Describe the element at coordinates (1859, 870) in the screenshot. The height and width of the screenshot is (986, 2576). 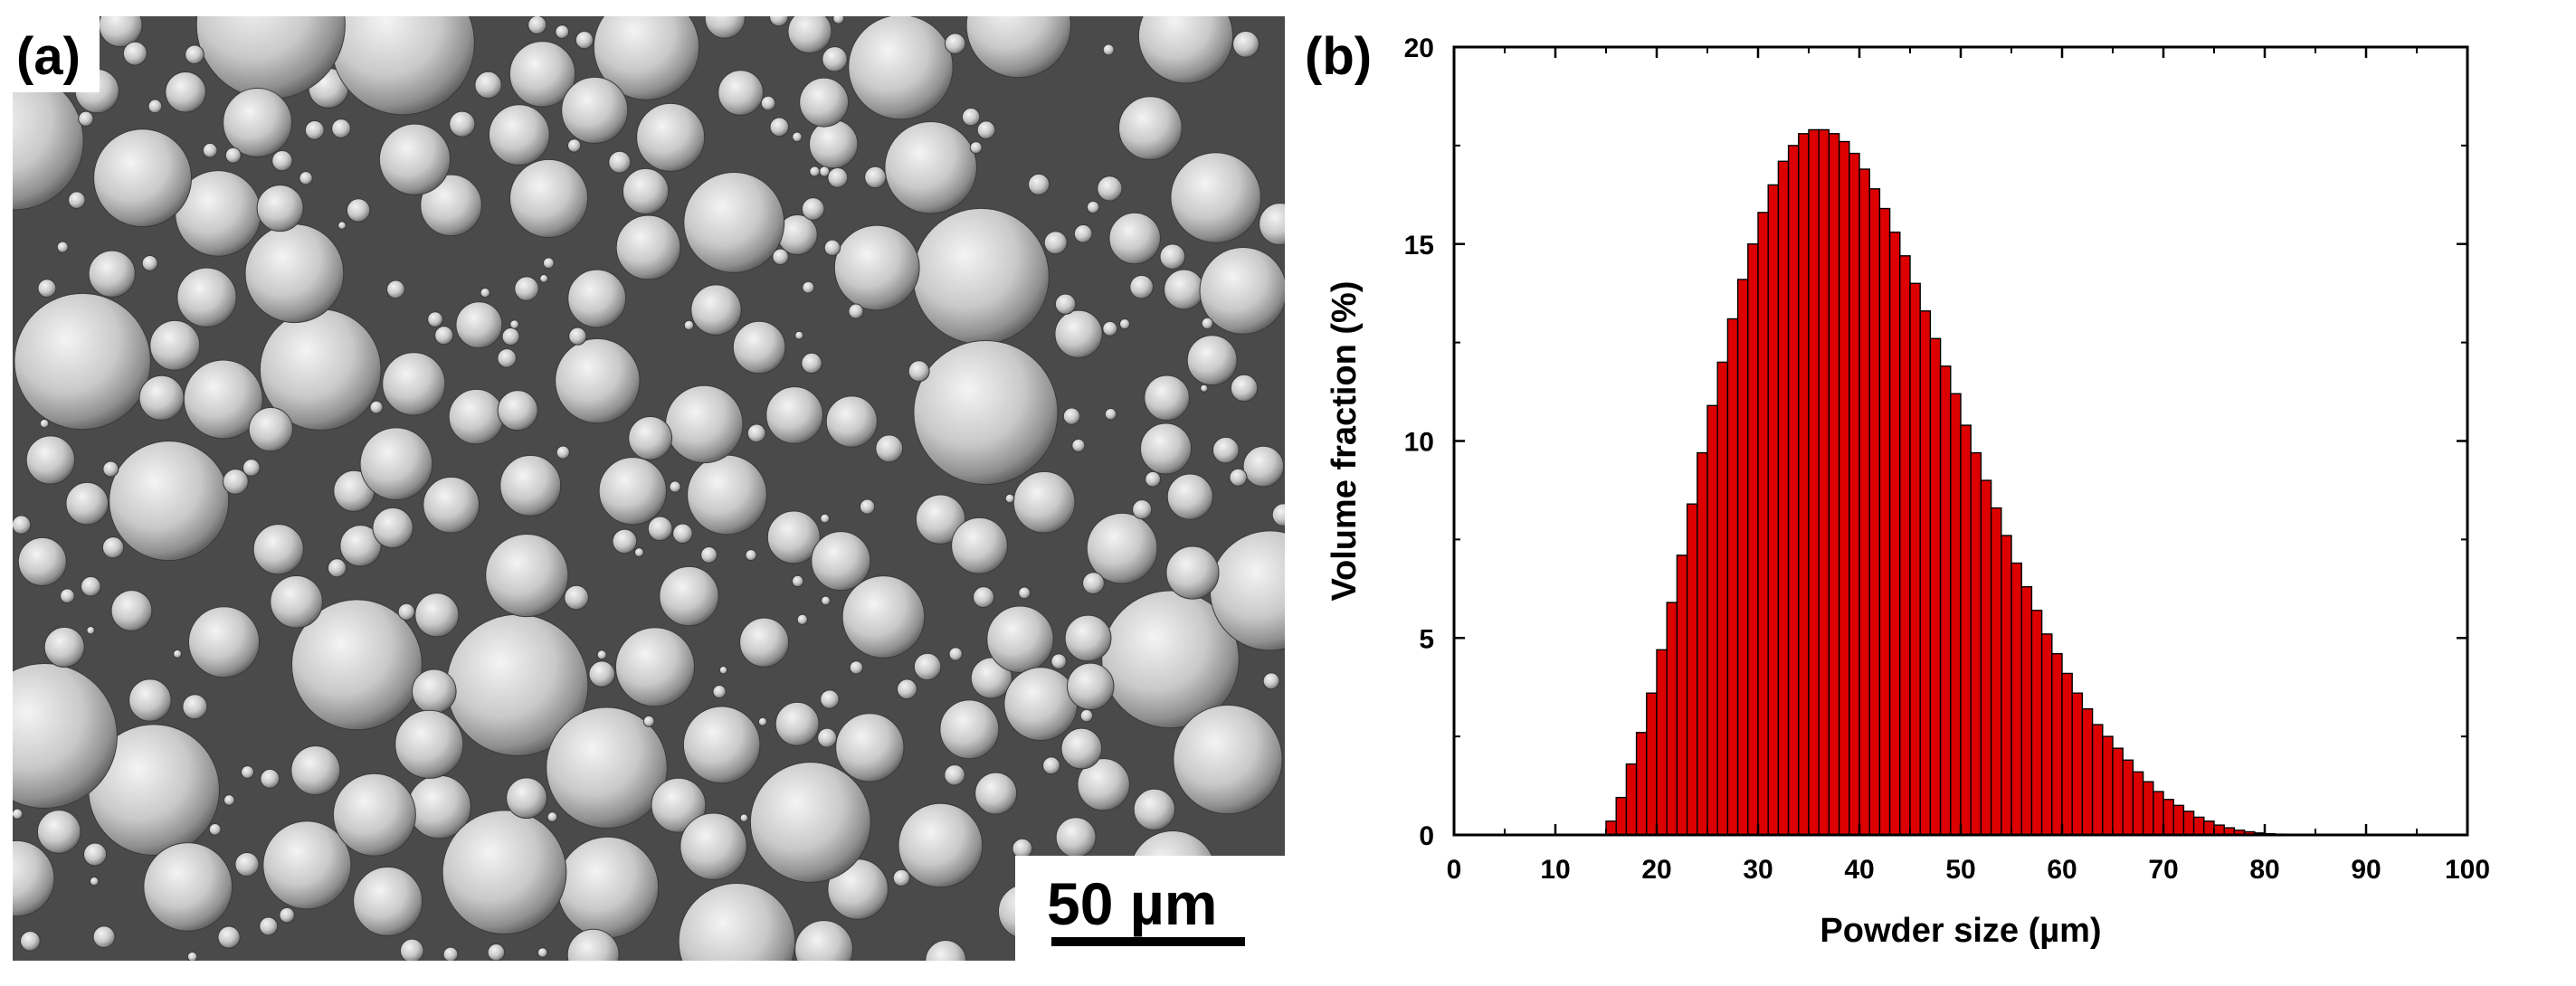
I see `x-tick-label: 40` at that location.